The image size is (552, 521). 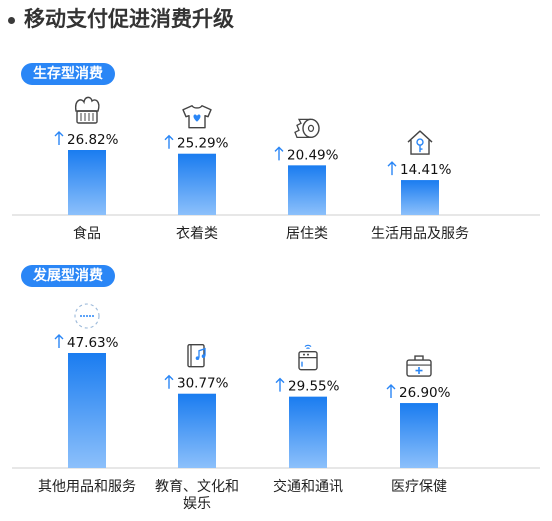 What do you see at coordinates (197, 234) in the screenshot?
I see `category-label-0-1: 衣着类` at bounding box center [197, 234].